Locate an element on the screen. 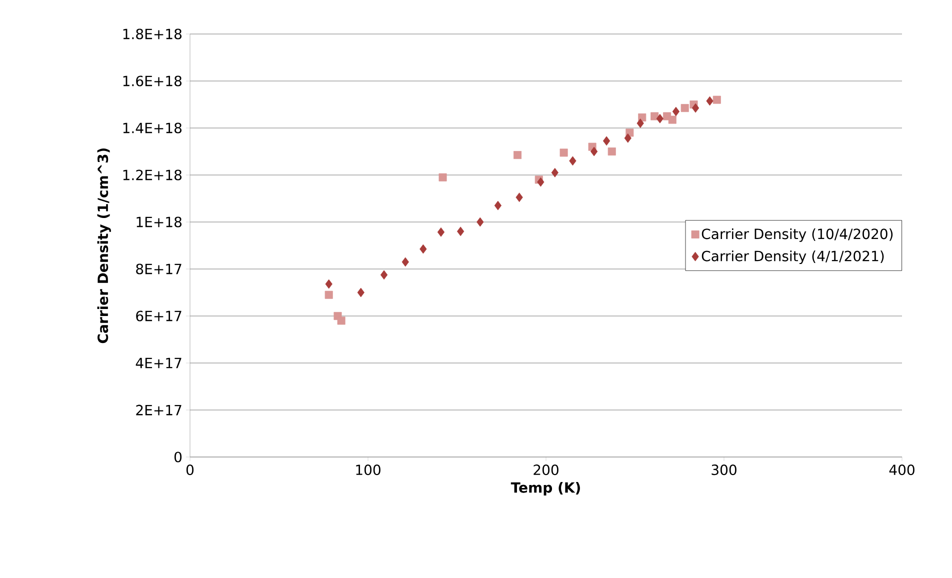  x-tick-label: 300 is located at coordinates (724, 470).